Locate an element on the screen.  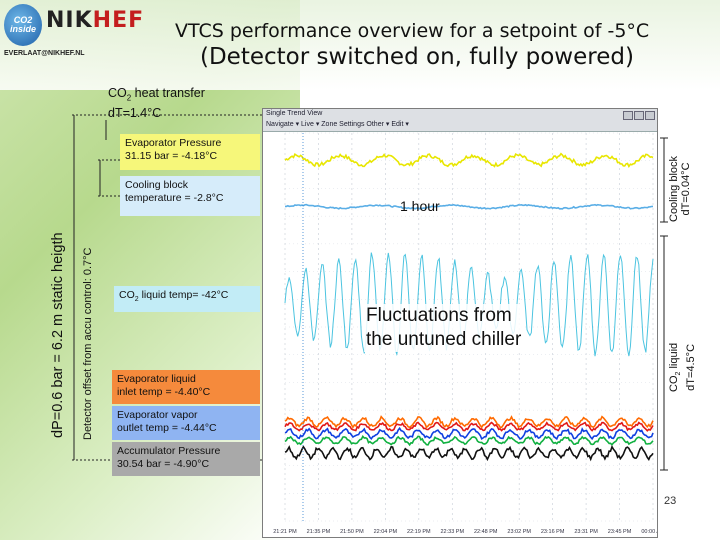
series-line-accumulator-pressure is located at coordinates (469, 453).